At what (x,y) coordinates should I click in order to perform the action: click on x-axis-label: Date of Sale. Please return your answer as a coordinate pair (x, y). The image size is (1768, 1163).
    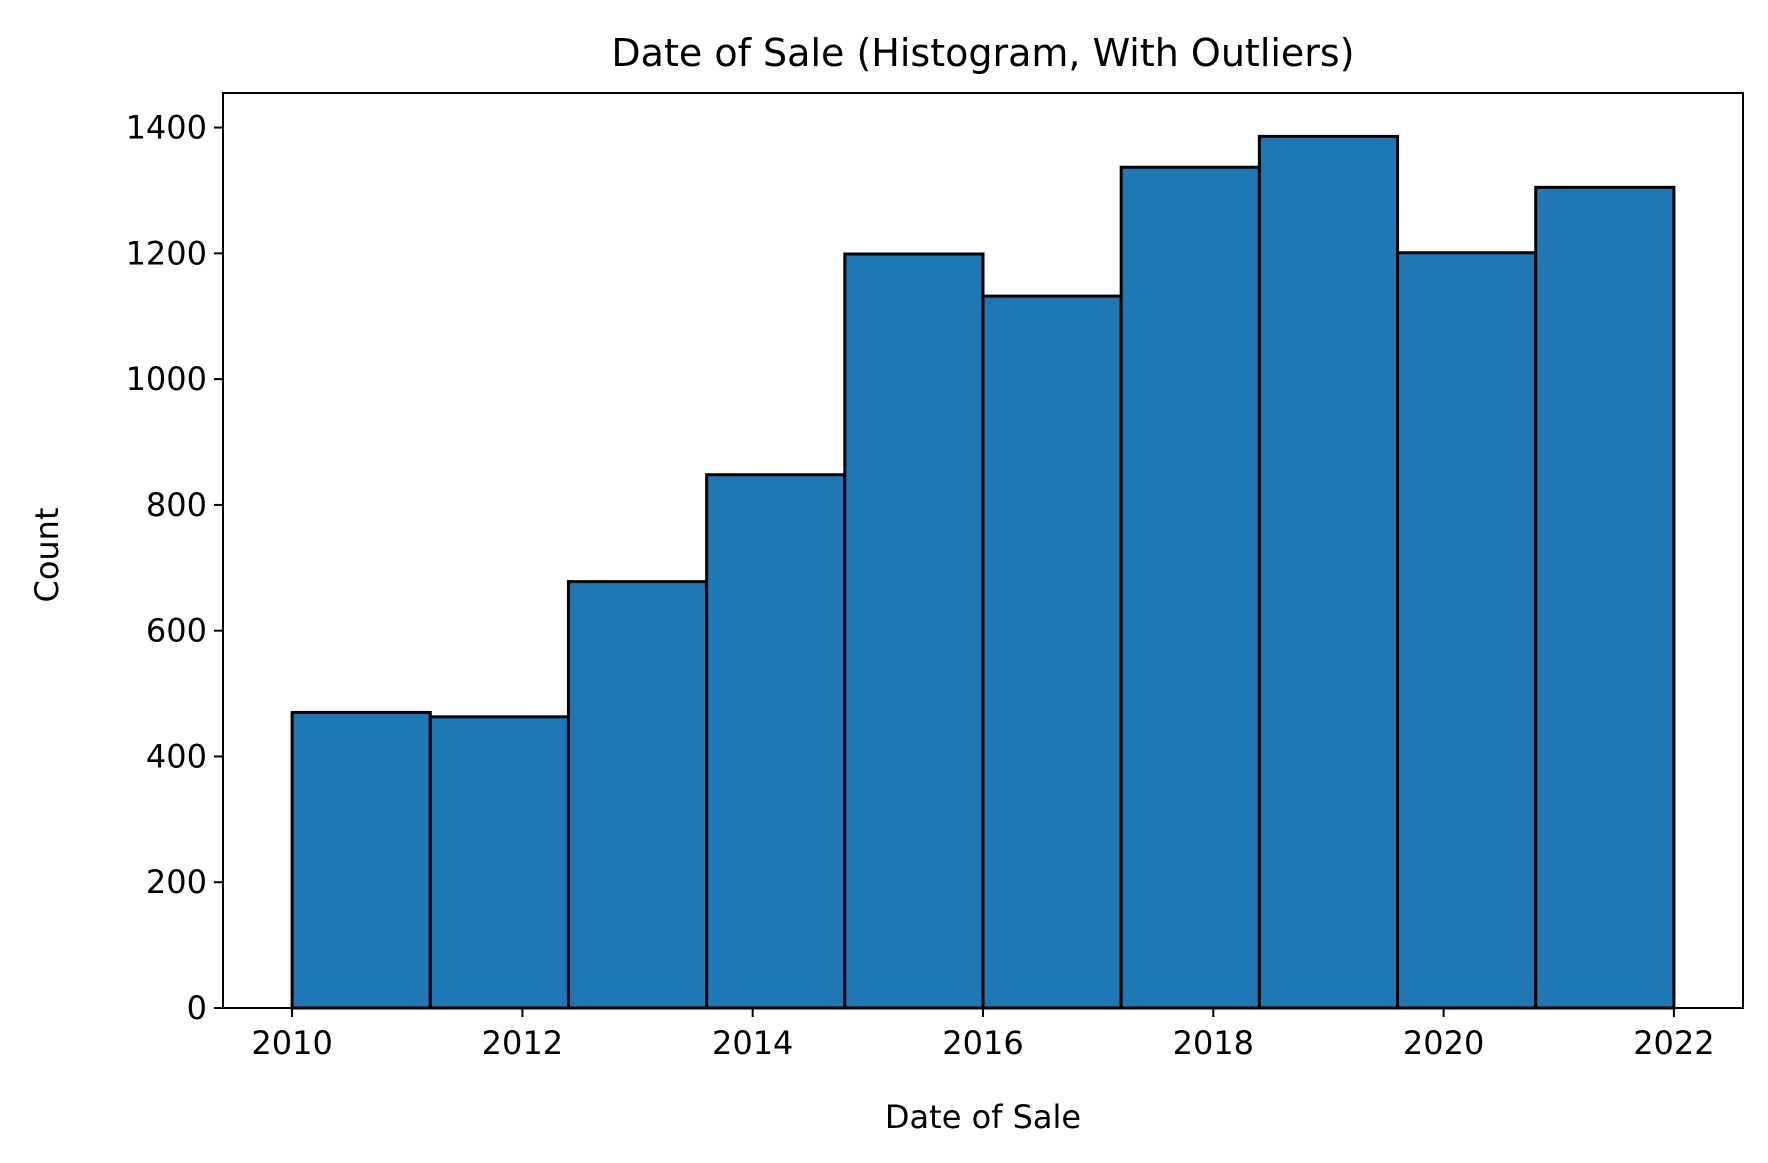
    Looking at the image, I should click on (983, 1117).